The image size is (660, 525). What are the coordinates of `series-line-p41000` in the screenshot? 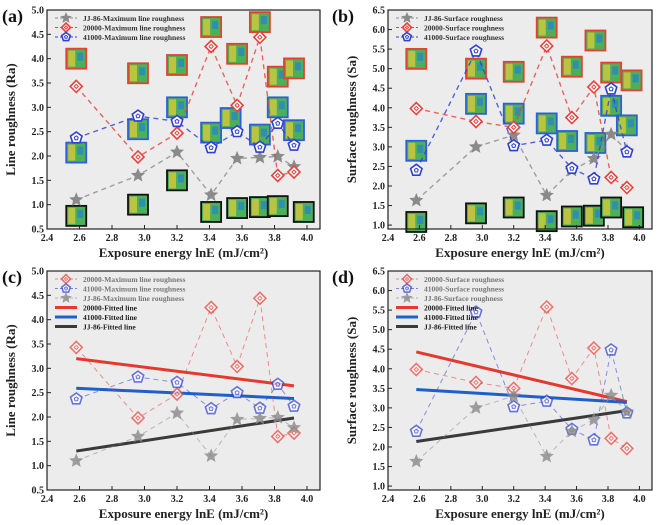 It's located at (521, 375).